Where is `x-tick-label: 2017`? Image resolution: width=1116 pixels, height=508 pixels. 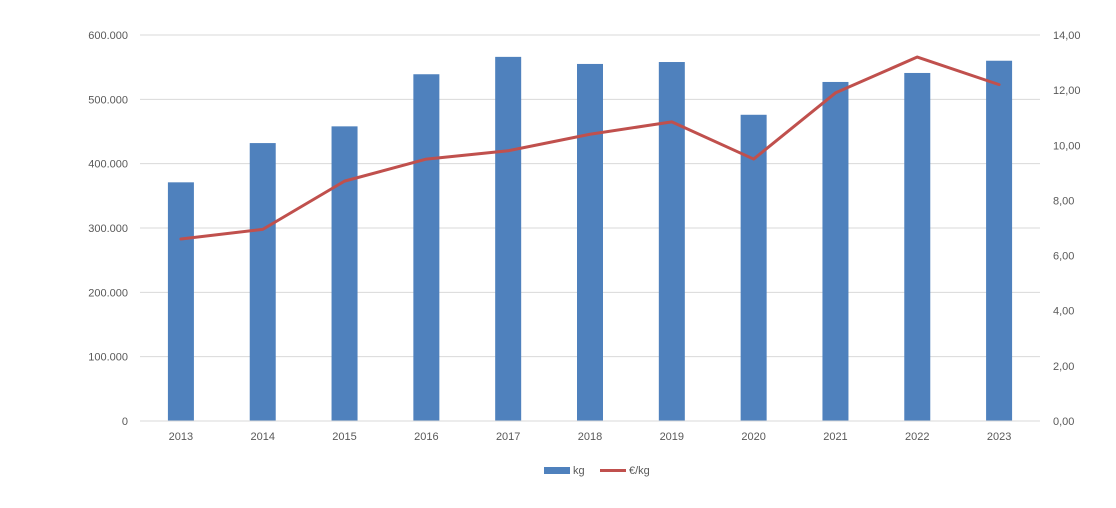
x-tick-label: 2017 is located at coordinates (508, 437).